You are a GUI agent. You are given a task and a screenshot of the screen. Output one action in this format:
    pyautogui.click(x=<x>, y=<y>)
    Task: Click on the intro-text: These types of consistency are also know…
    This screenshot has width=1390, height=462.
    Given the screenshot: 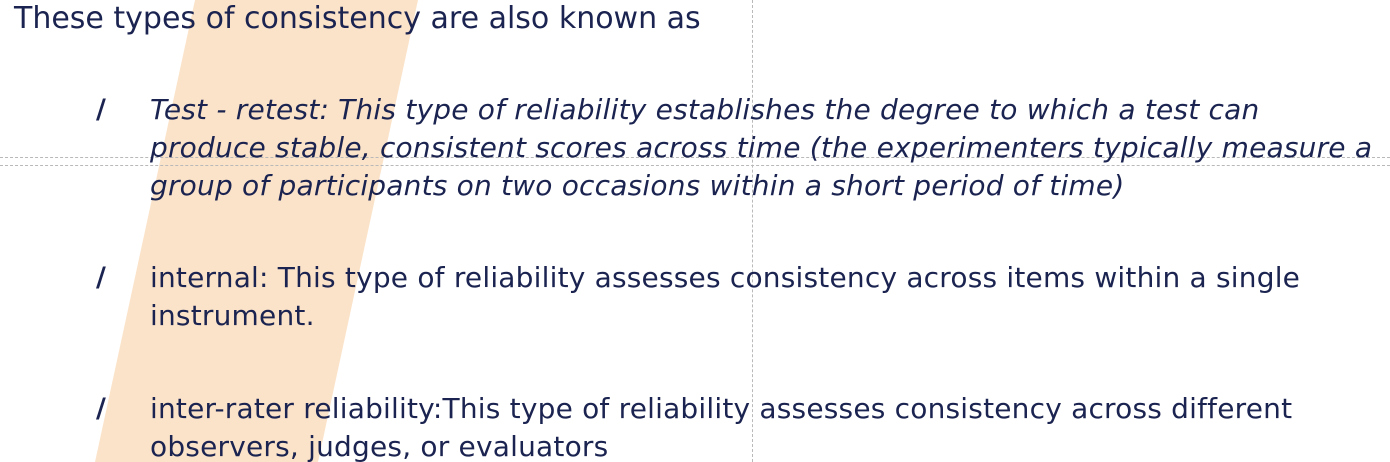 What is the action you would take?
    pyautogui.click(x=357, y=19)
    